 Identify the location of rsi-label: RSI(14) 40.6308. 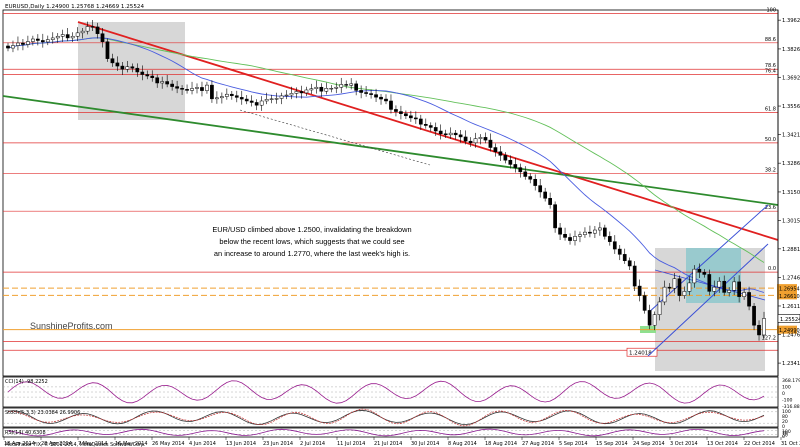
(25, 433).